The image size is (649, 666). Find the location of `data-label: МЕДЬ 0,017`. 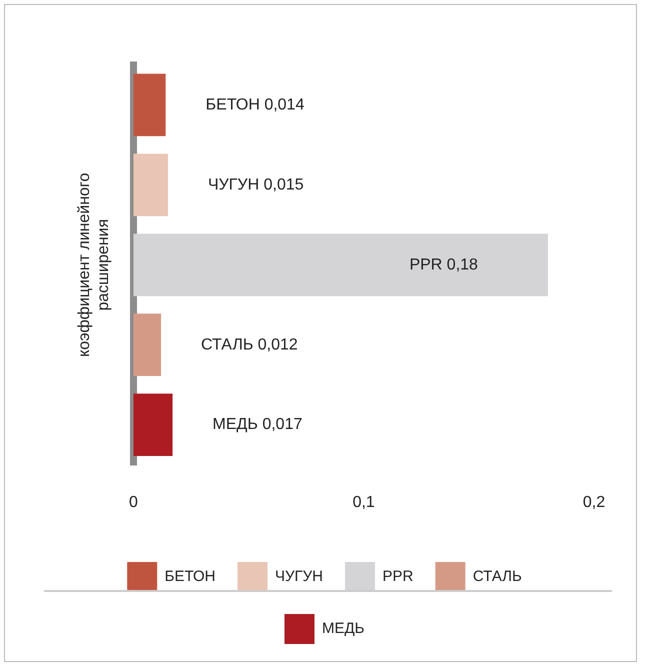

data-label: МЕДЬ 0,017 is located at coordinates (257, 425).